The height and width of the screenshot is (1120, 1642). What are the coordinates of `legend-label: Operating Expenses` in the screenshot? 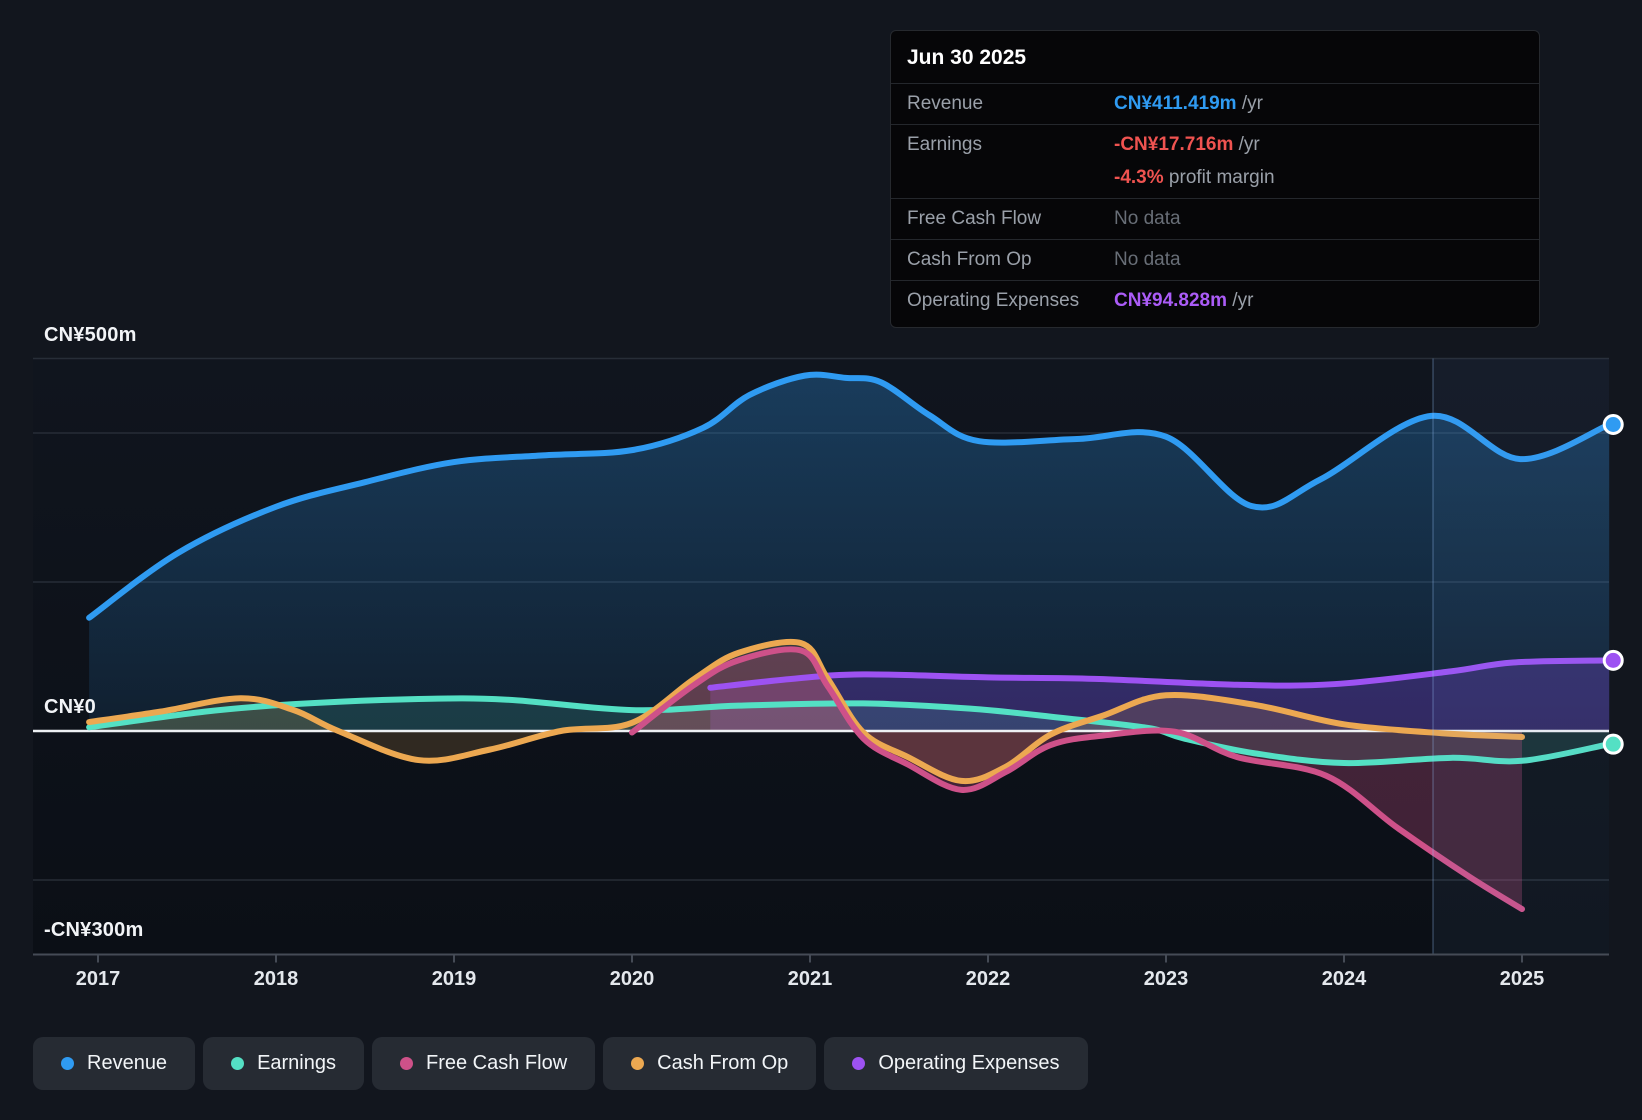 It's located at (969, 1063).